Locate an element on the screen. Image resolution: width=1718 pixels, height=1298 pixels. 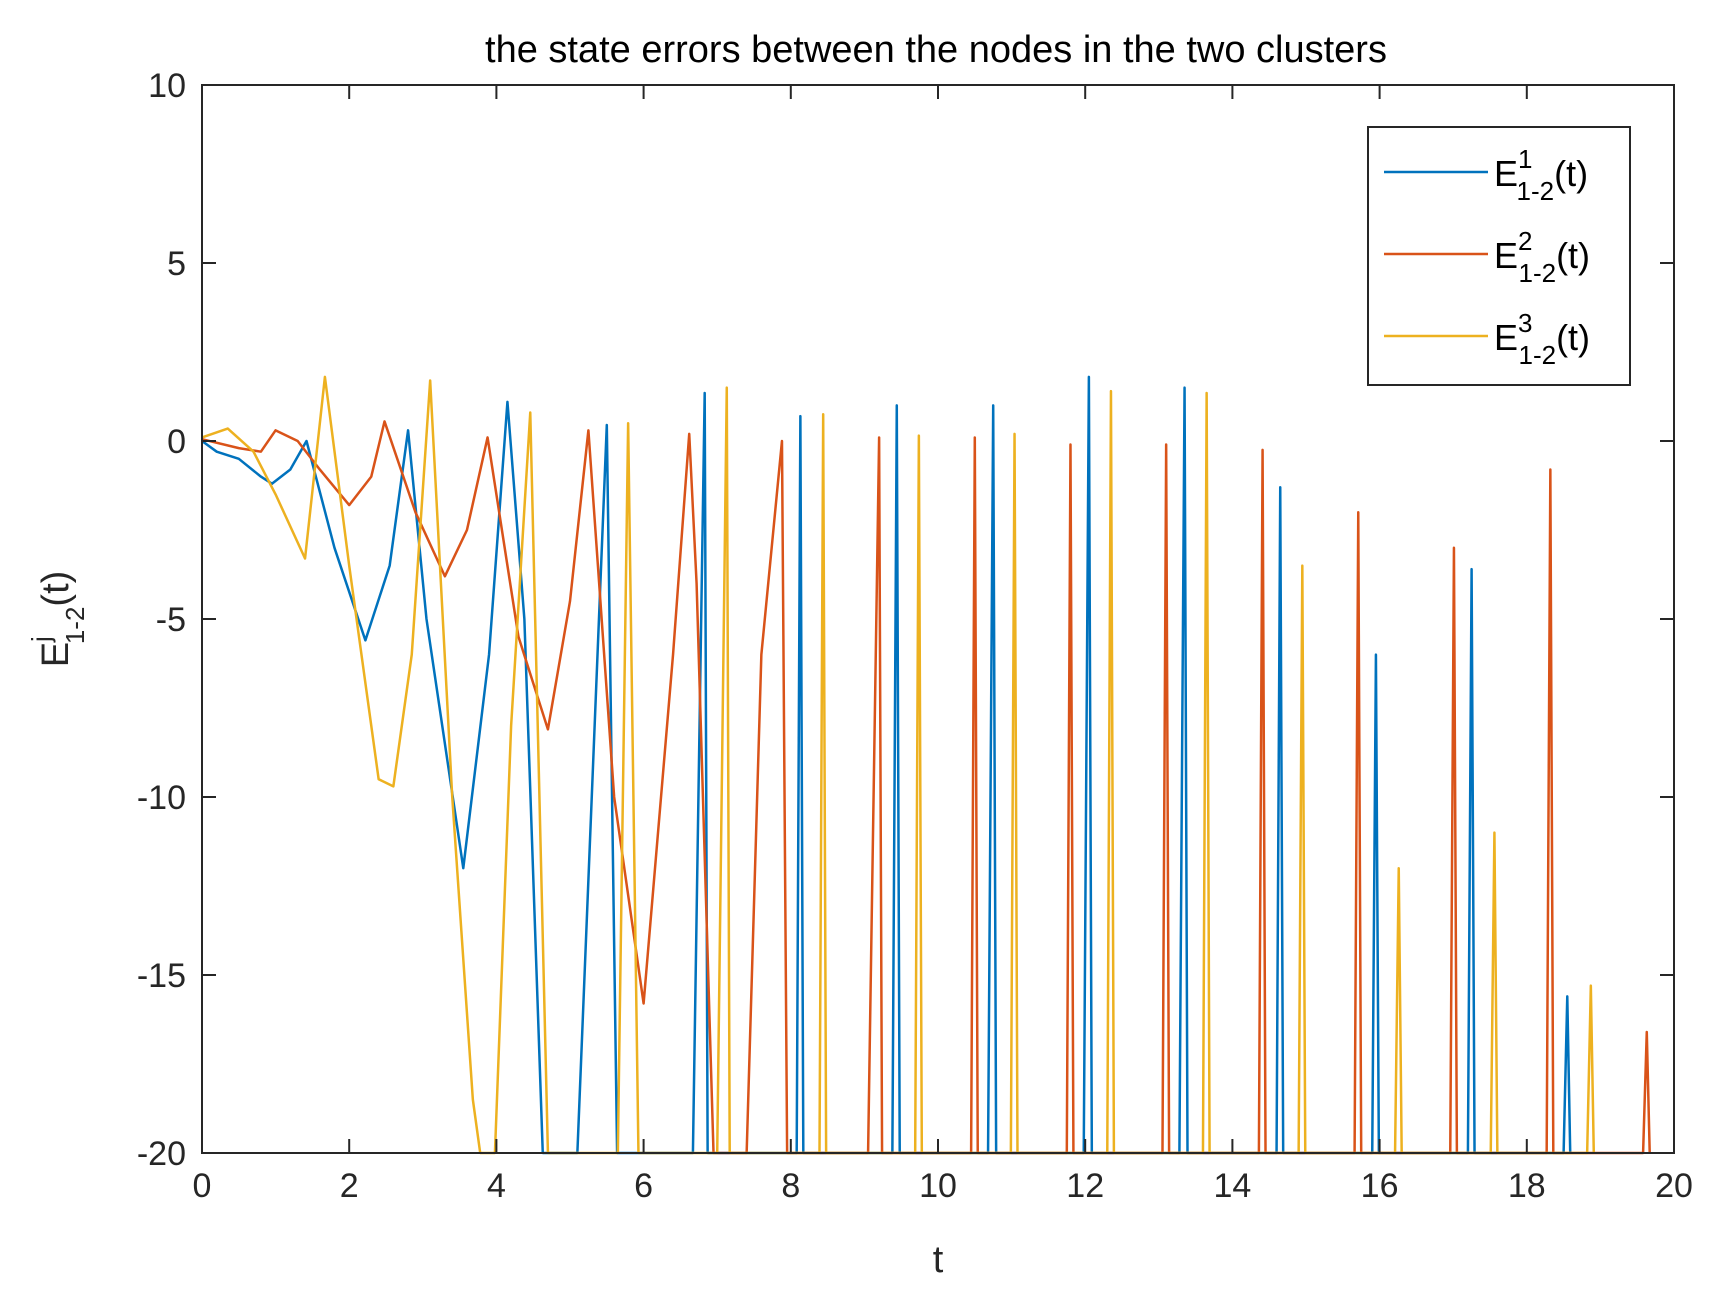
x-tick-label: 4 is located at coordinates (496, 1186).